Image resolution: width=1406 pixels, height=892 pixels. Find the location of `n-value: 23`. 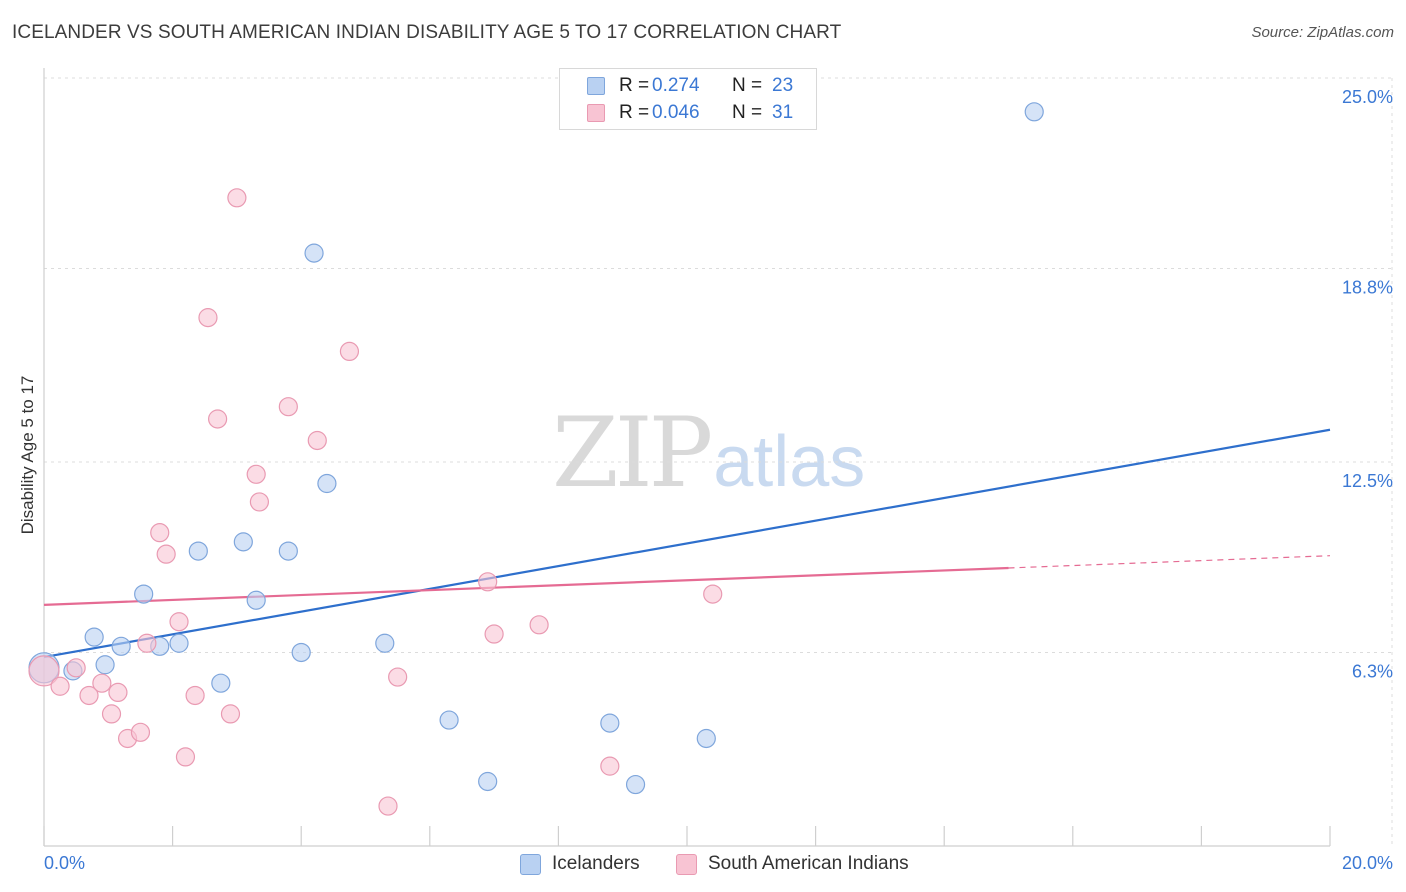

n-value: 23 is located at coordinates (783, 85).